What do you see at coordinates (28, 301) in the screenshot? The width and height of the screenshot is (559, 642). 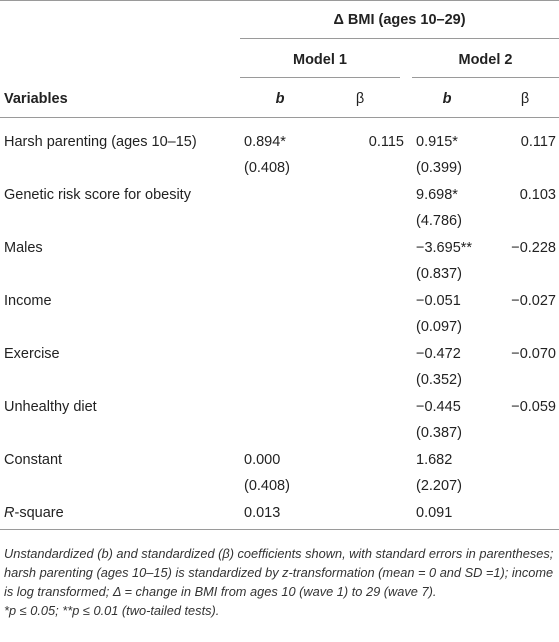 I see `row-label: Income` at bounding box center [28, 301].